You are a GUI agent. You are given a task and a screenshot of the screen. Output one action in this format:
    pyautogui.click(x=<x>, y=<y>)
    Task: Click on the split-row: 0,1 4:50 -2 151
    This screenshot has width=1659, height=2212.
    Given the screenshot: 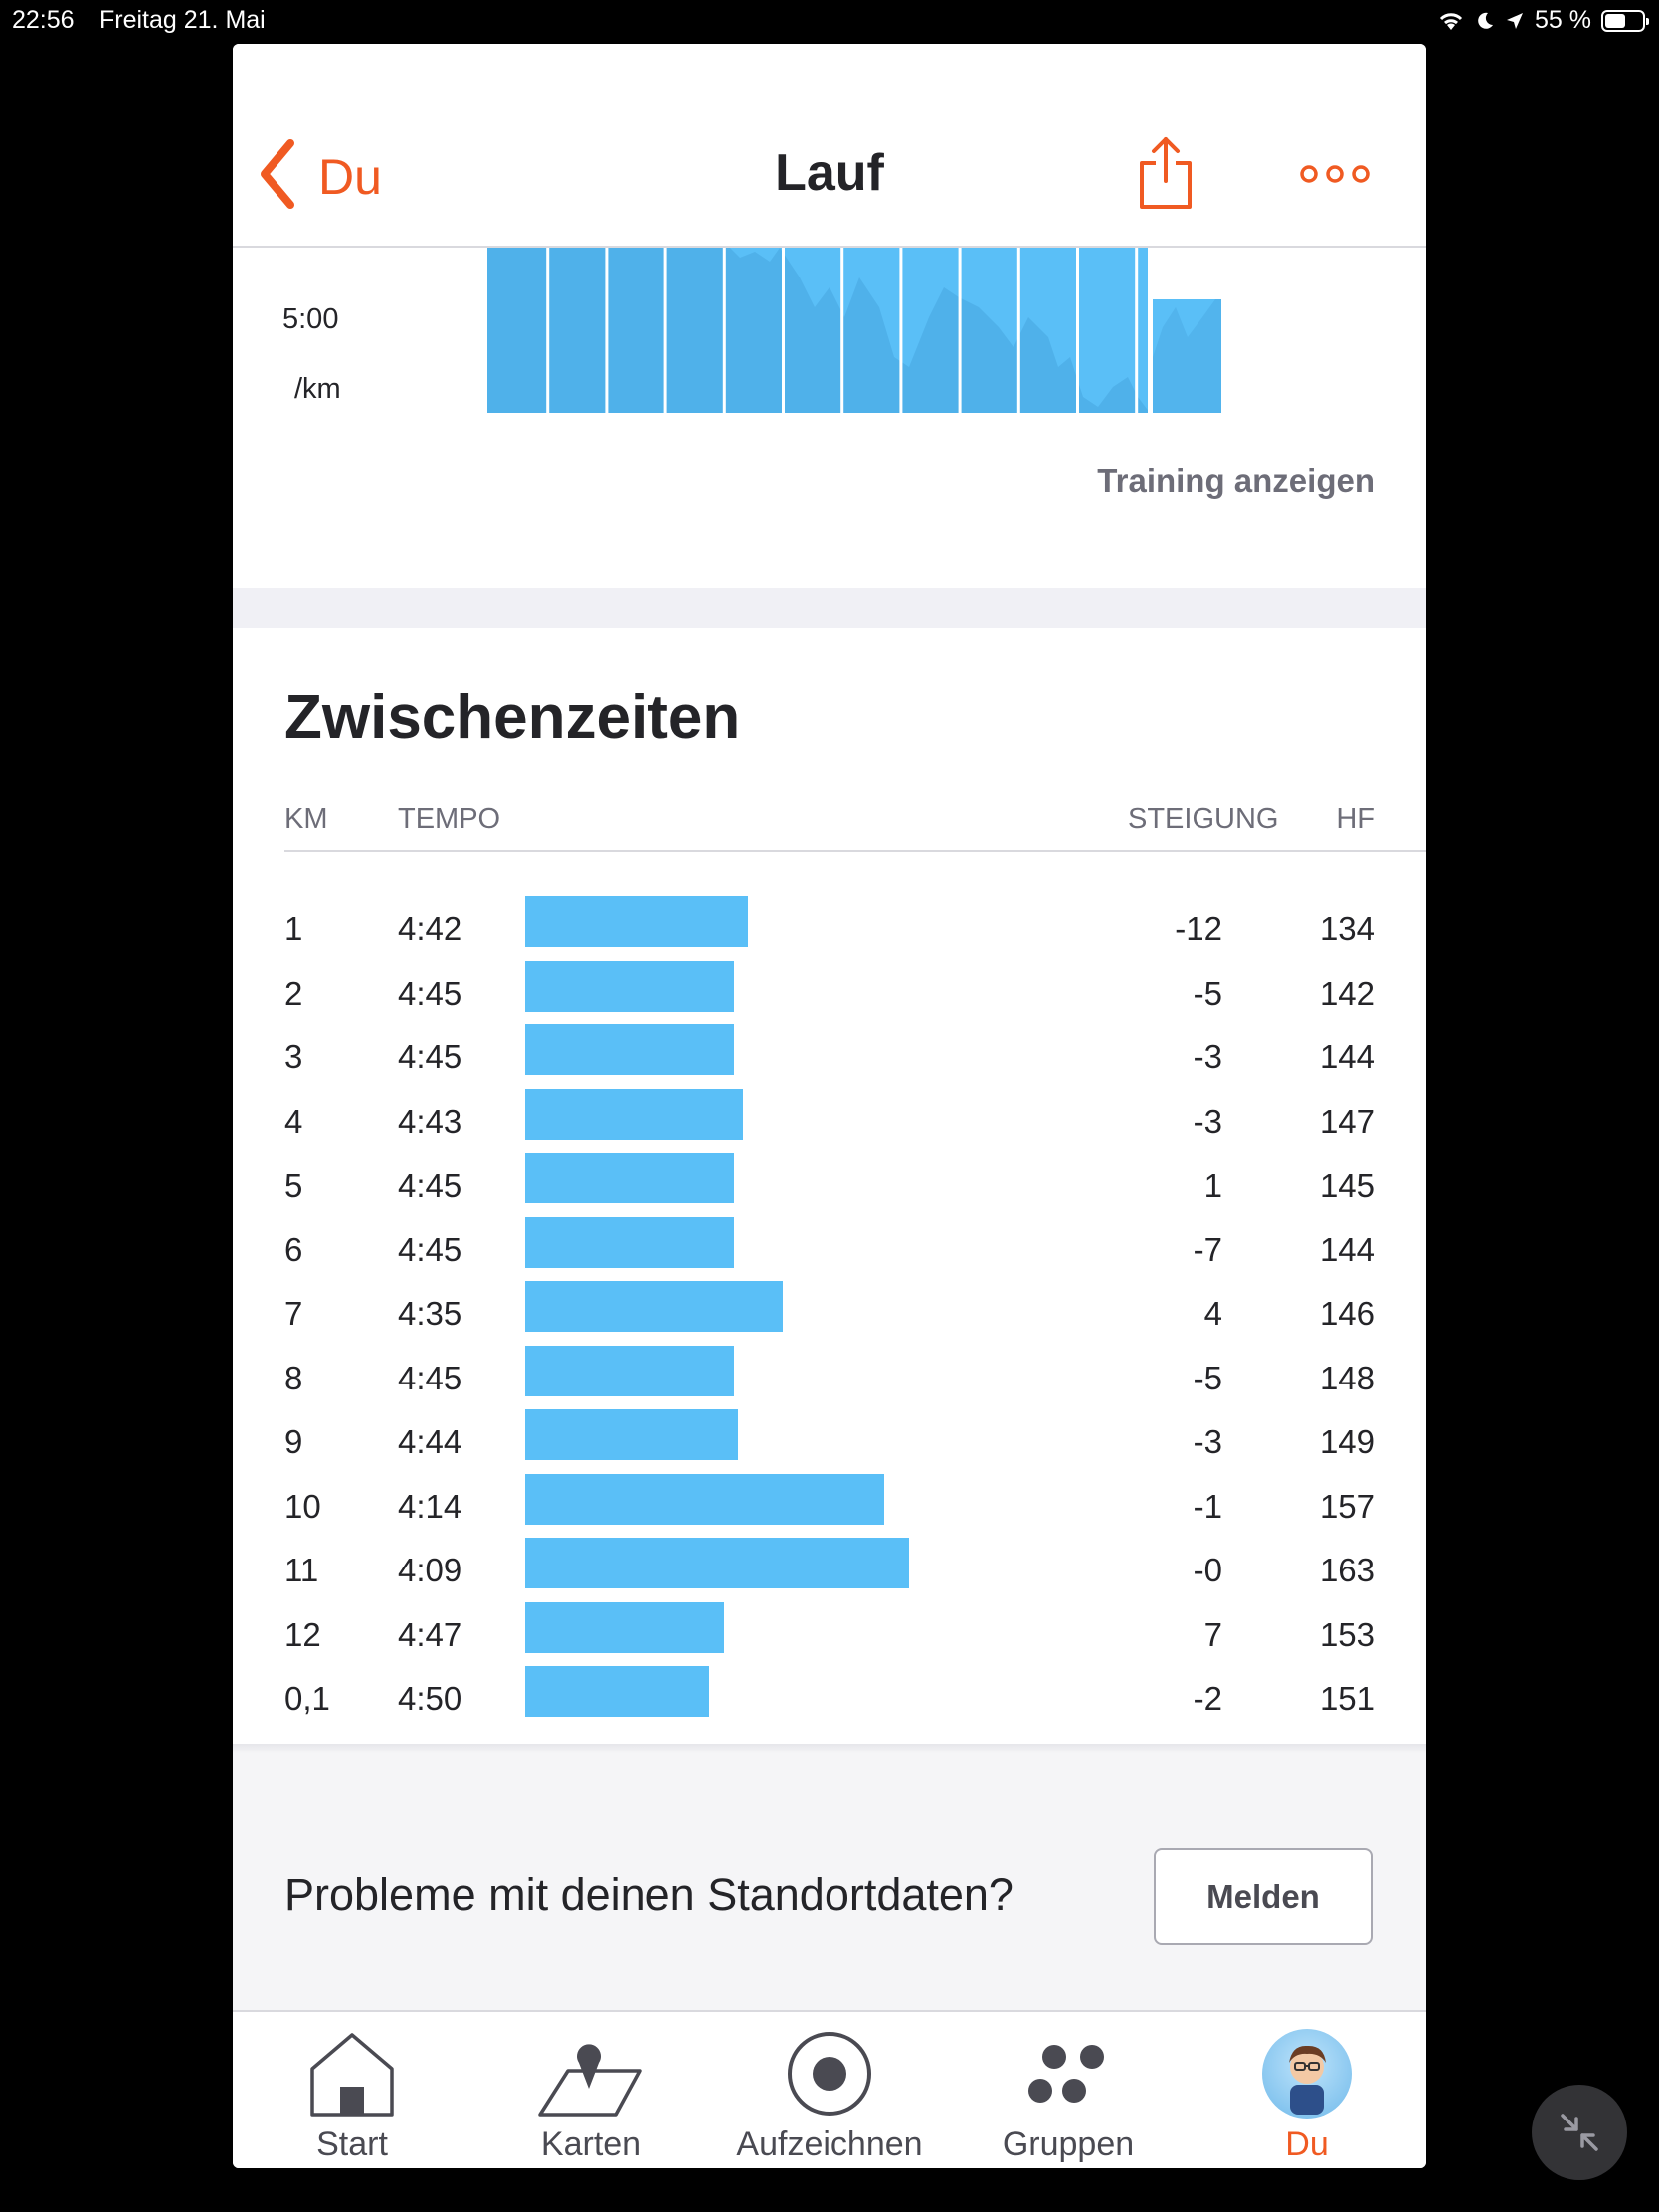 What is the action you would take?
    pyautogui.click(x=829, y=1698)
    